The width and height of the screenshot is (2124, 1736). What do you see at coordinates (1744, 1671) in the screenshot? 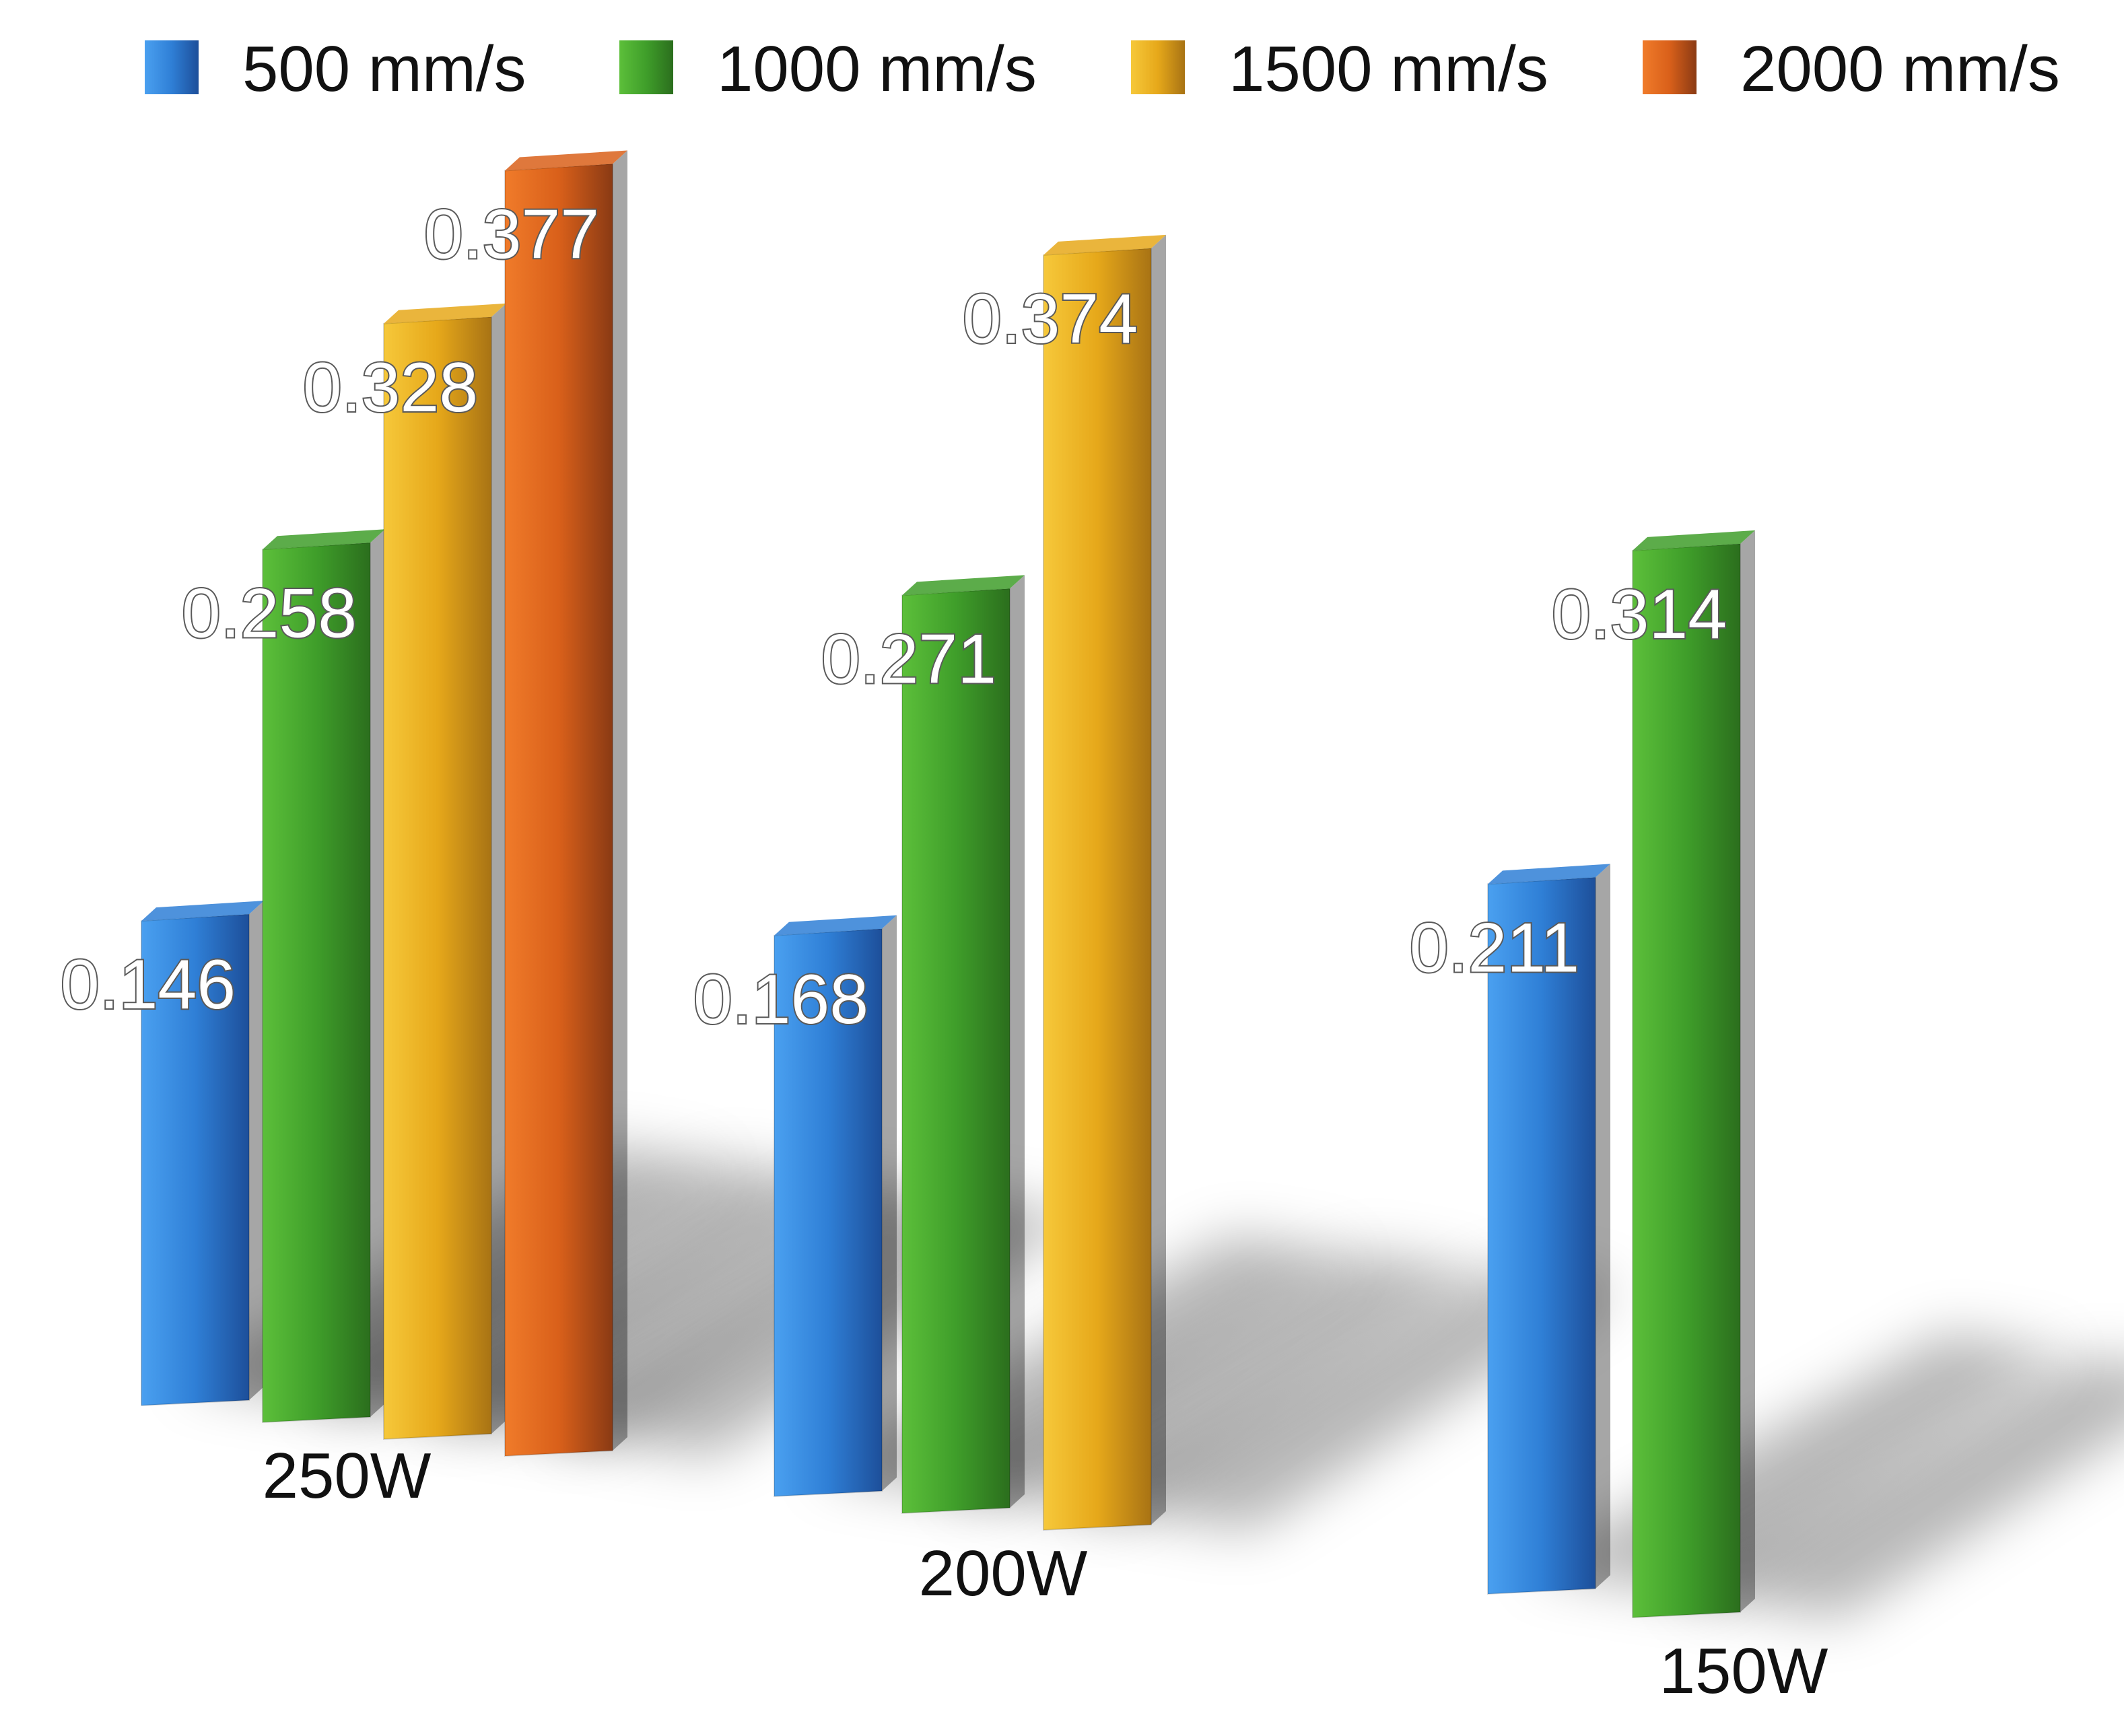
I see `category-label-150w: 150W` at bounding box center [1744, 1671].